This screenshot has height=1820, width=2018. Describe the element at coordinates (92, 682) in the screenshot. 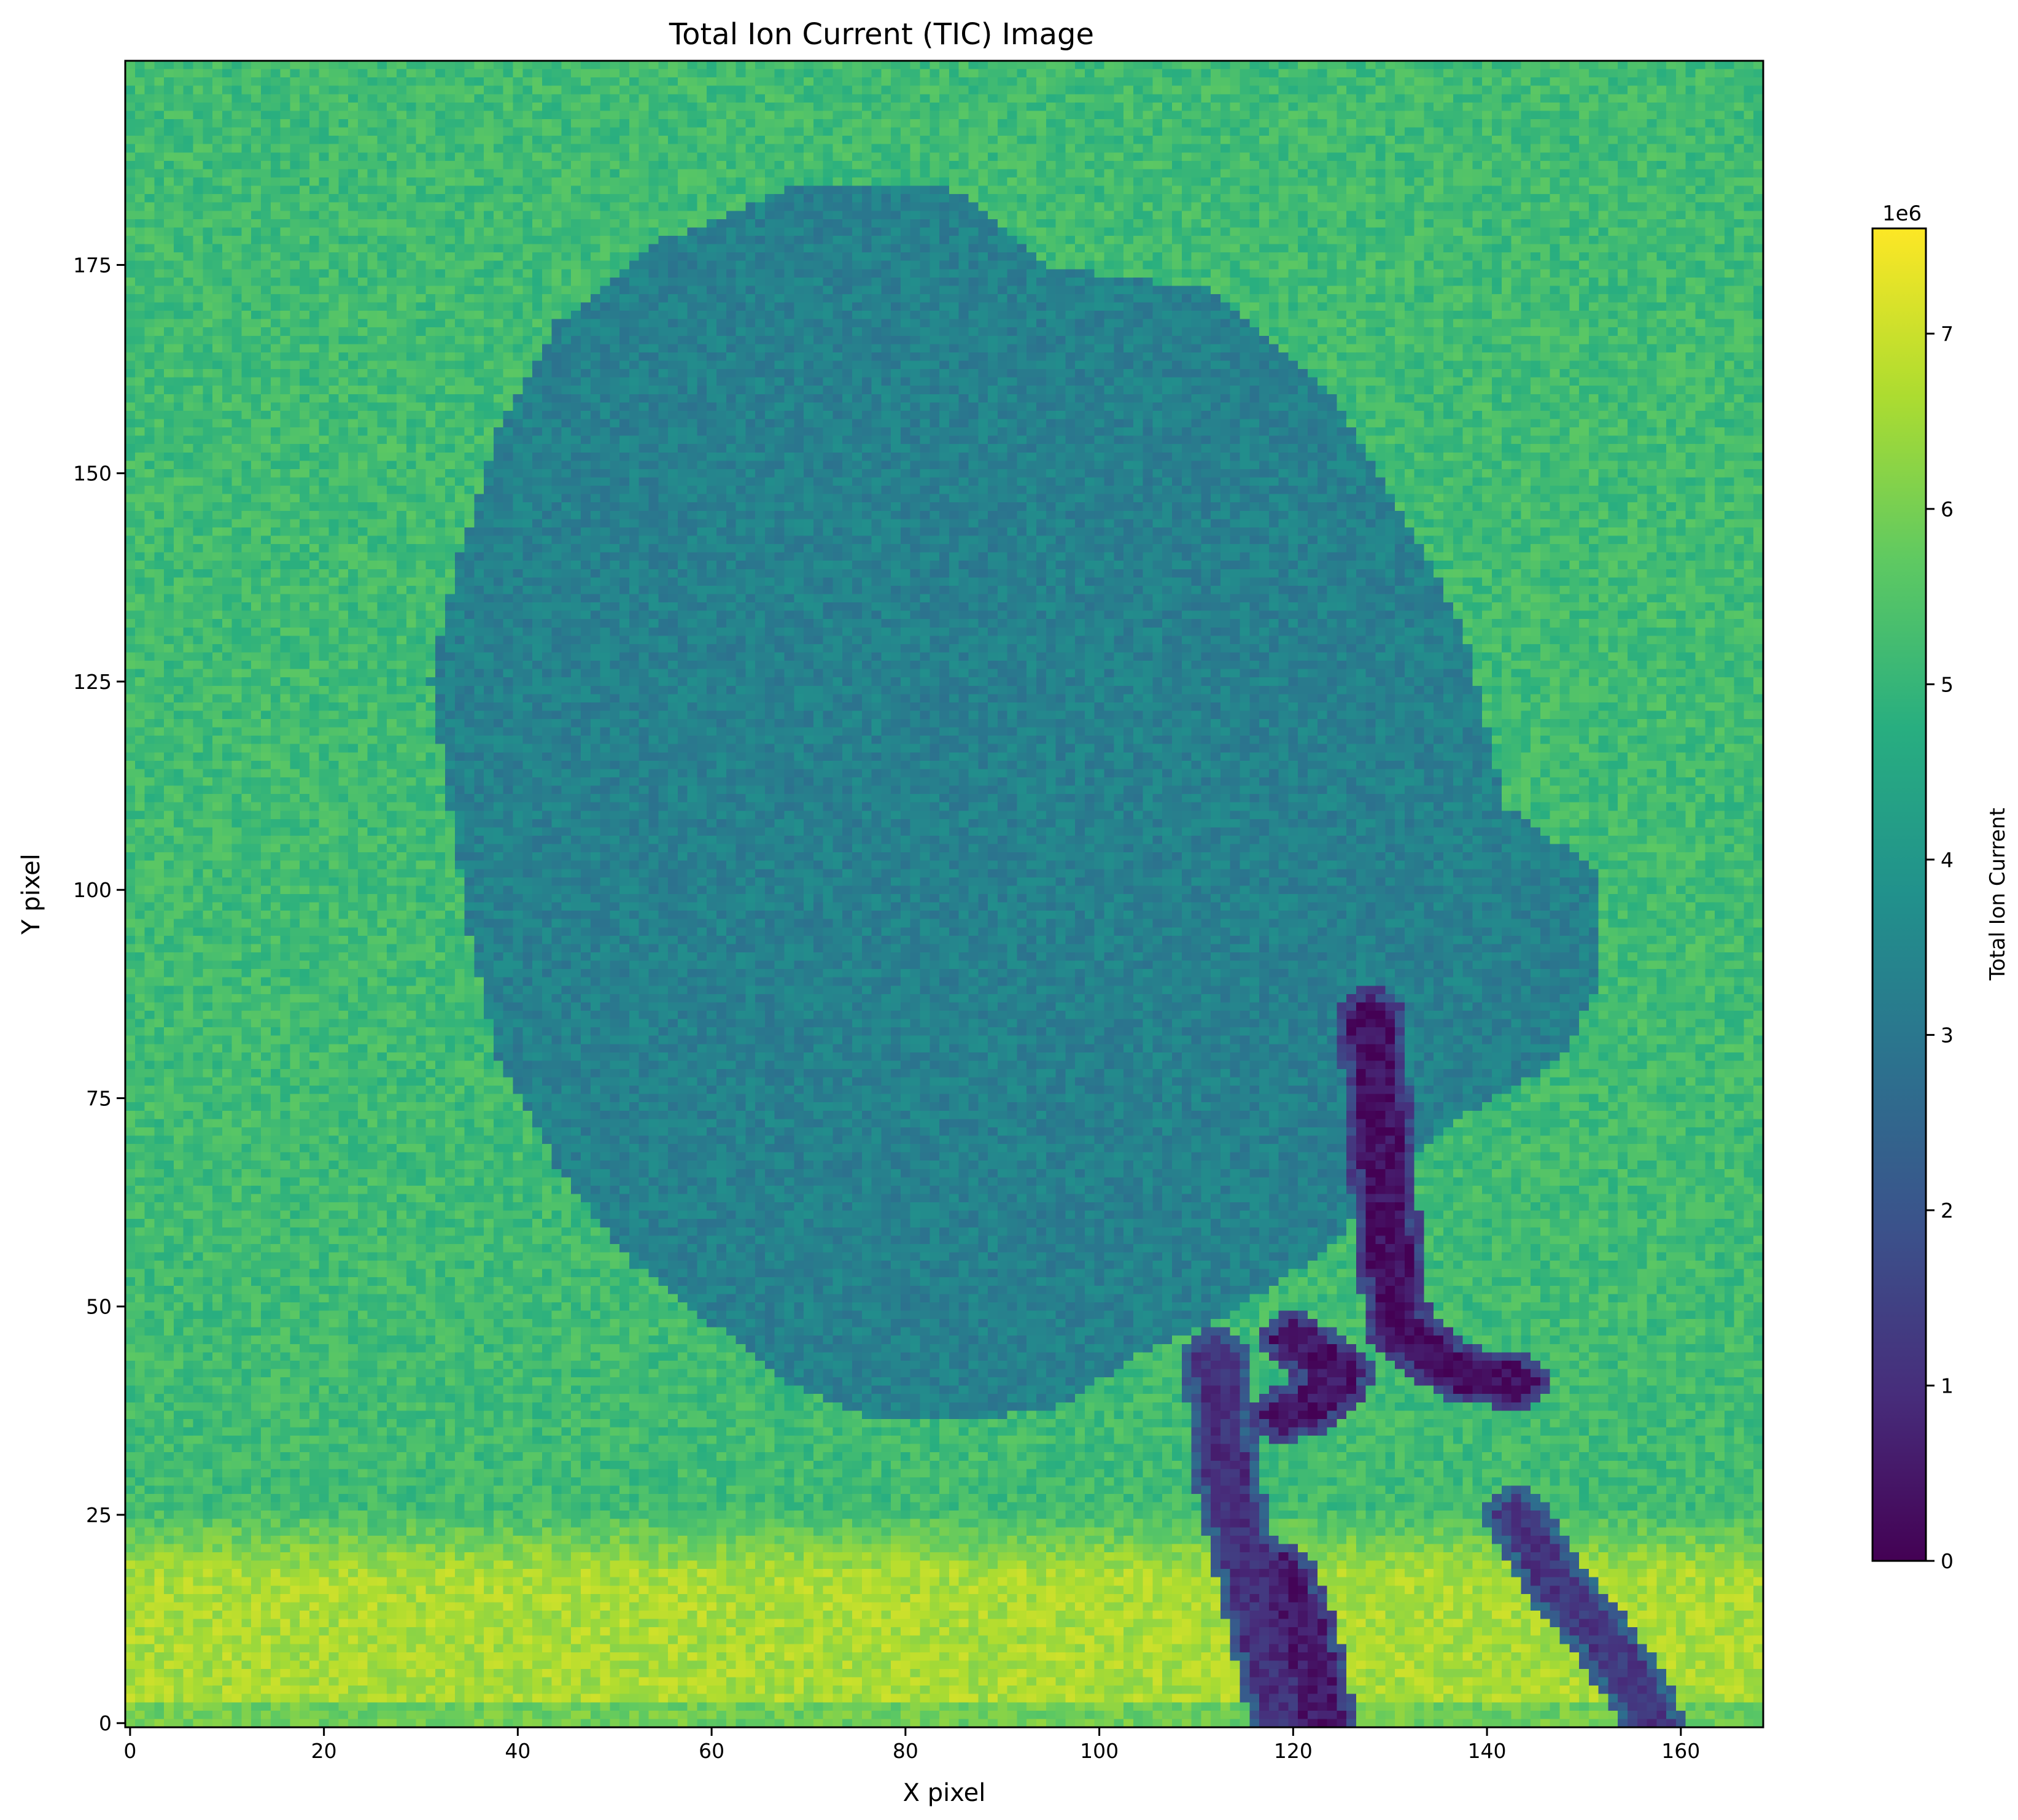

I see `y-tick-label: 125` at that location.